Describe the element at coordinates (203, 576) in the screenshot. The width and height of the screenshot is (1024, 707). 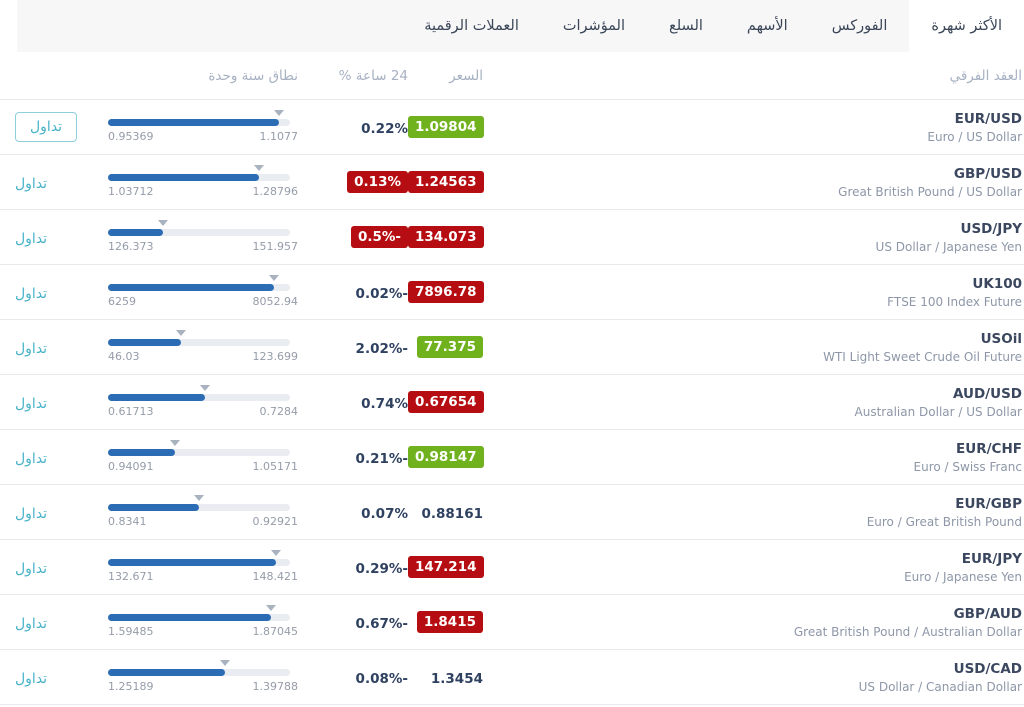
I see `year-range-labels: 132.671 148.421` at that location.